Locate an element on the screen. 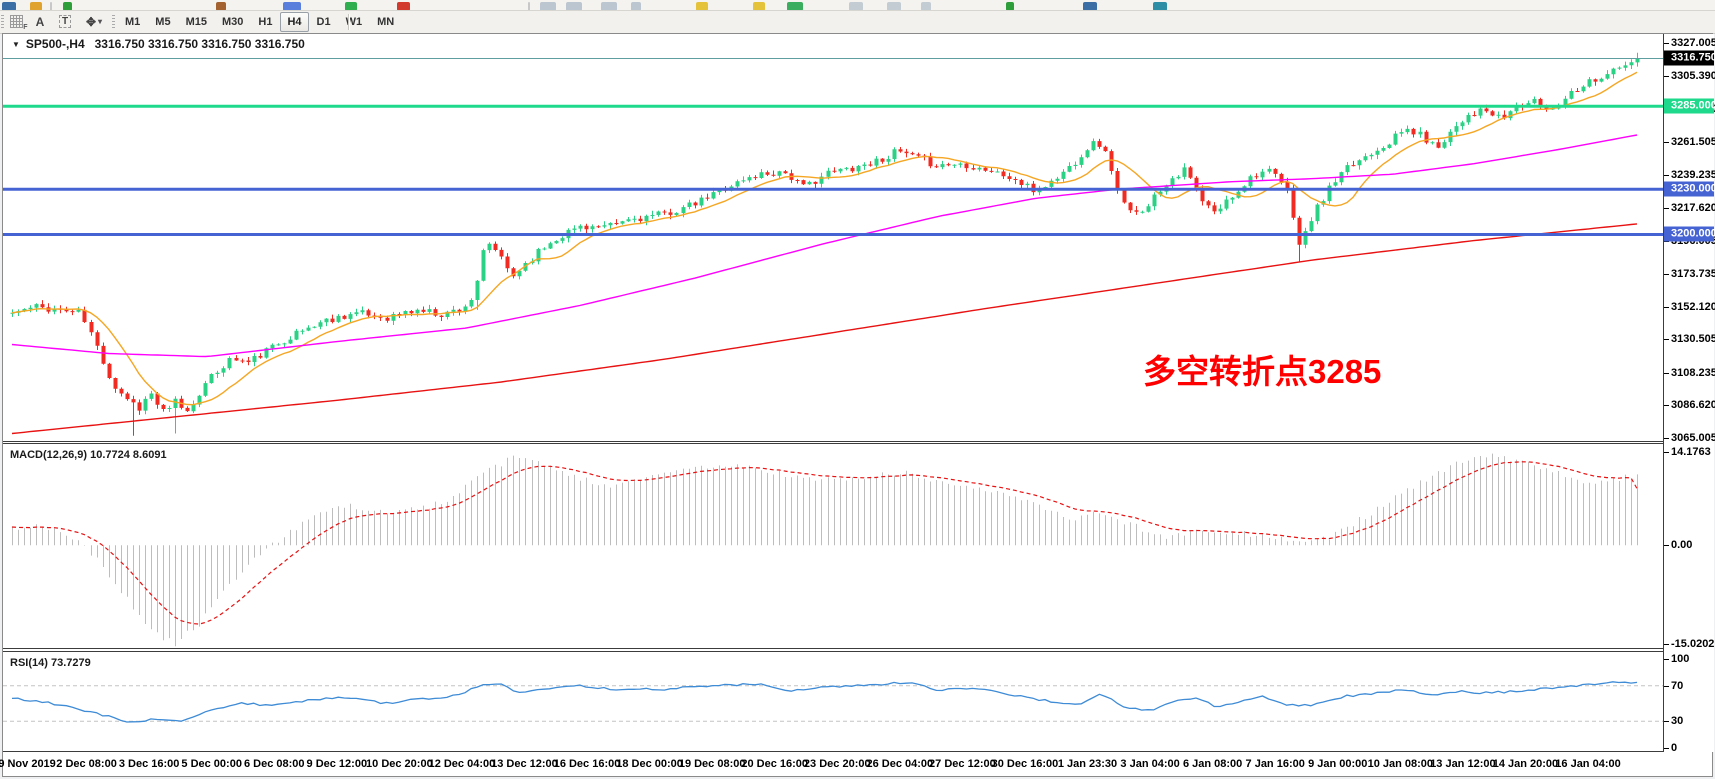 The image size is (1715, 779). collapse-triangle-icon: ▼ is located at coordinates (16, 44).